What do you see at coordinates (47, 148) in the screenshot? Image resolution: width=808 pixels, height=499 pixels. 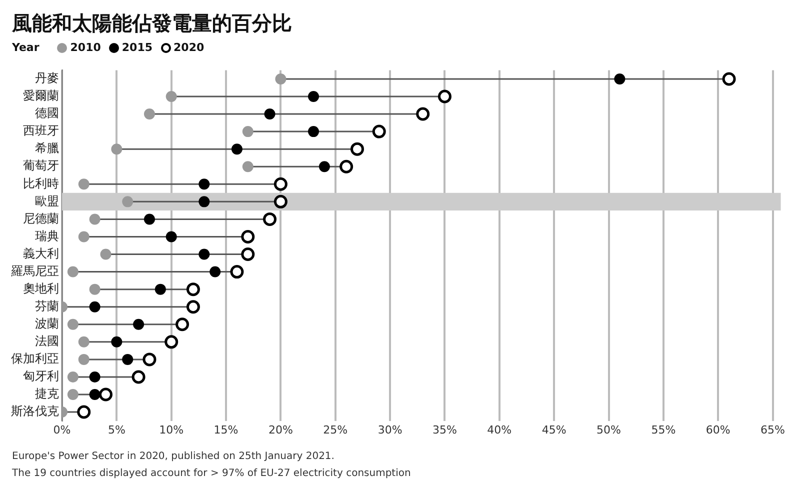 I see `y-tick-label: 希臘` at bounding box center [47, 148].